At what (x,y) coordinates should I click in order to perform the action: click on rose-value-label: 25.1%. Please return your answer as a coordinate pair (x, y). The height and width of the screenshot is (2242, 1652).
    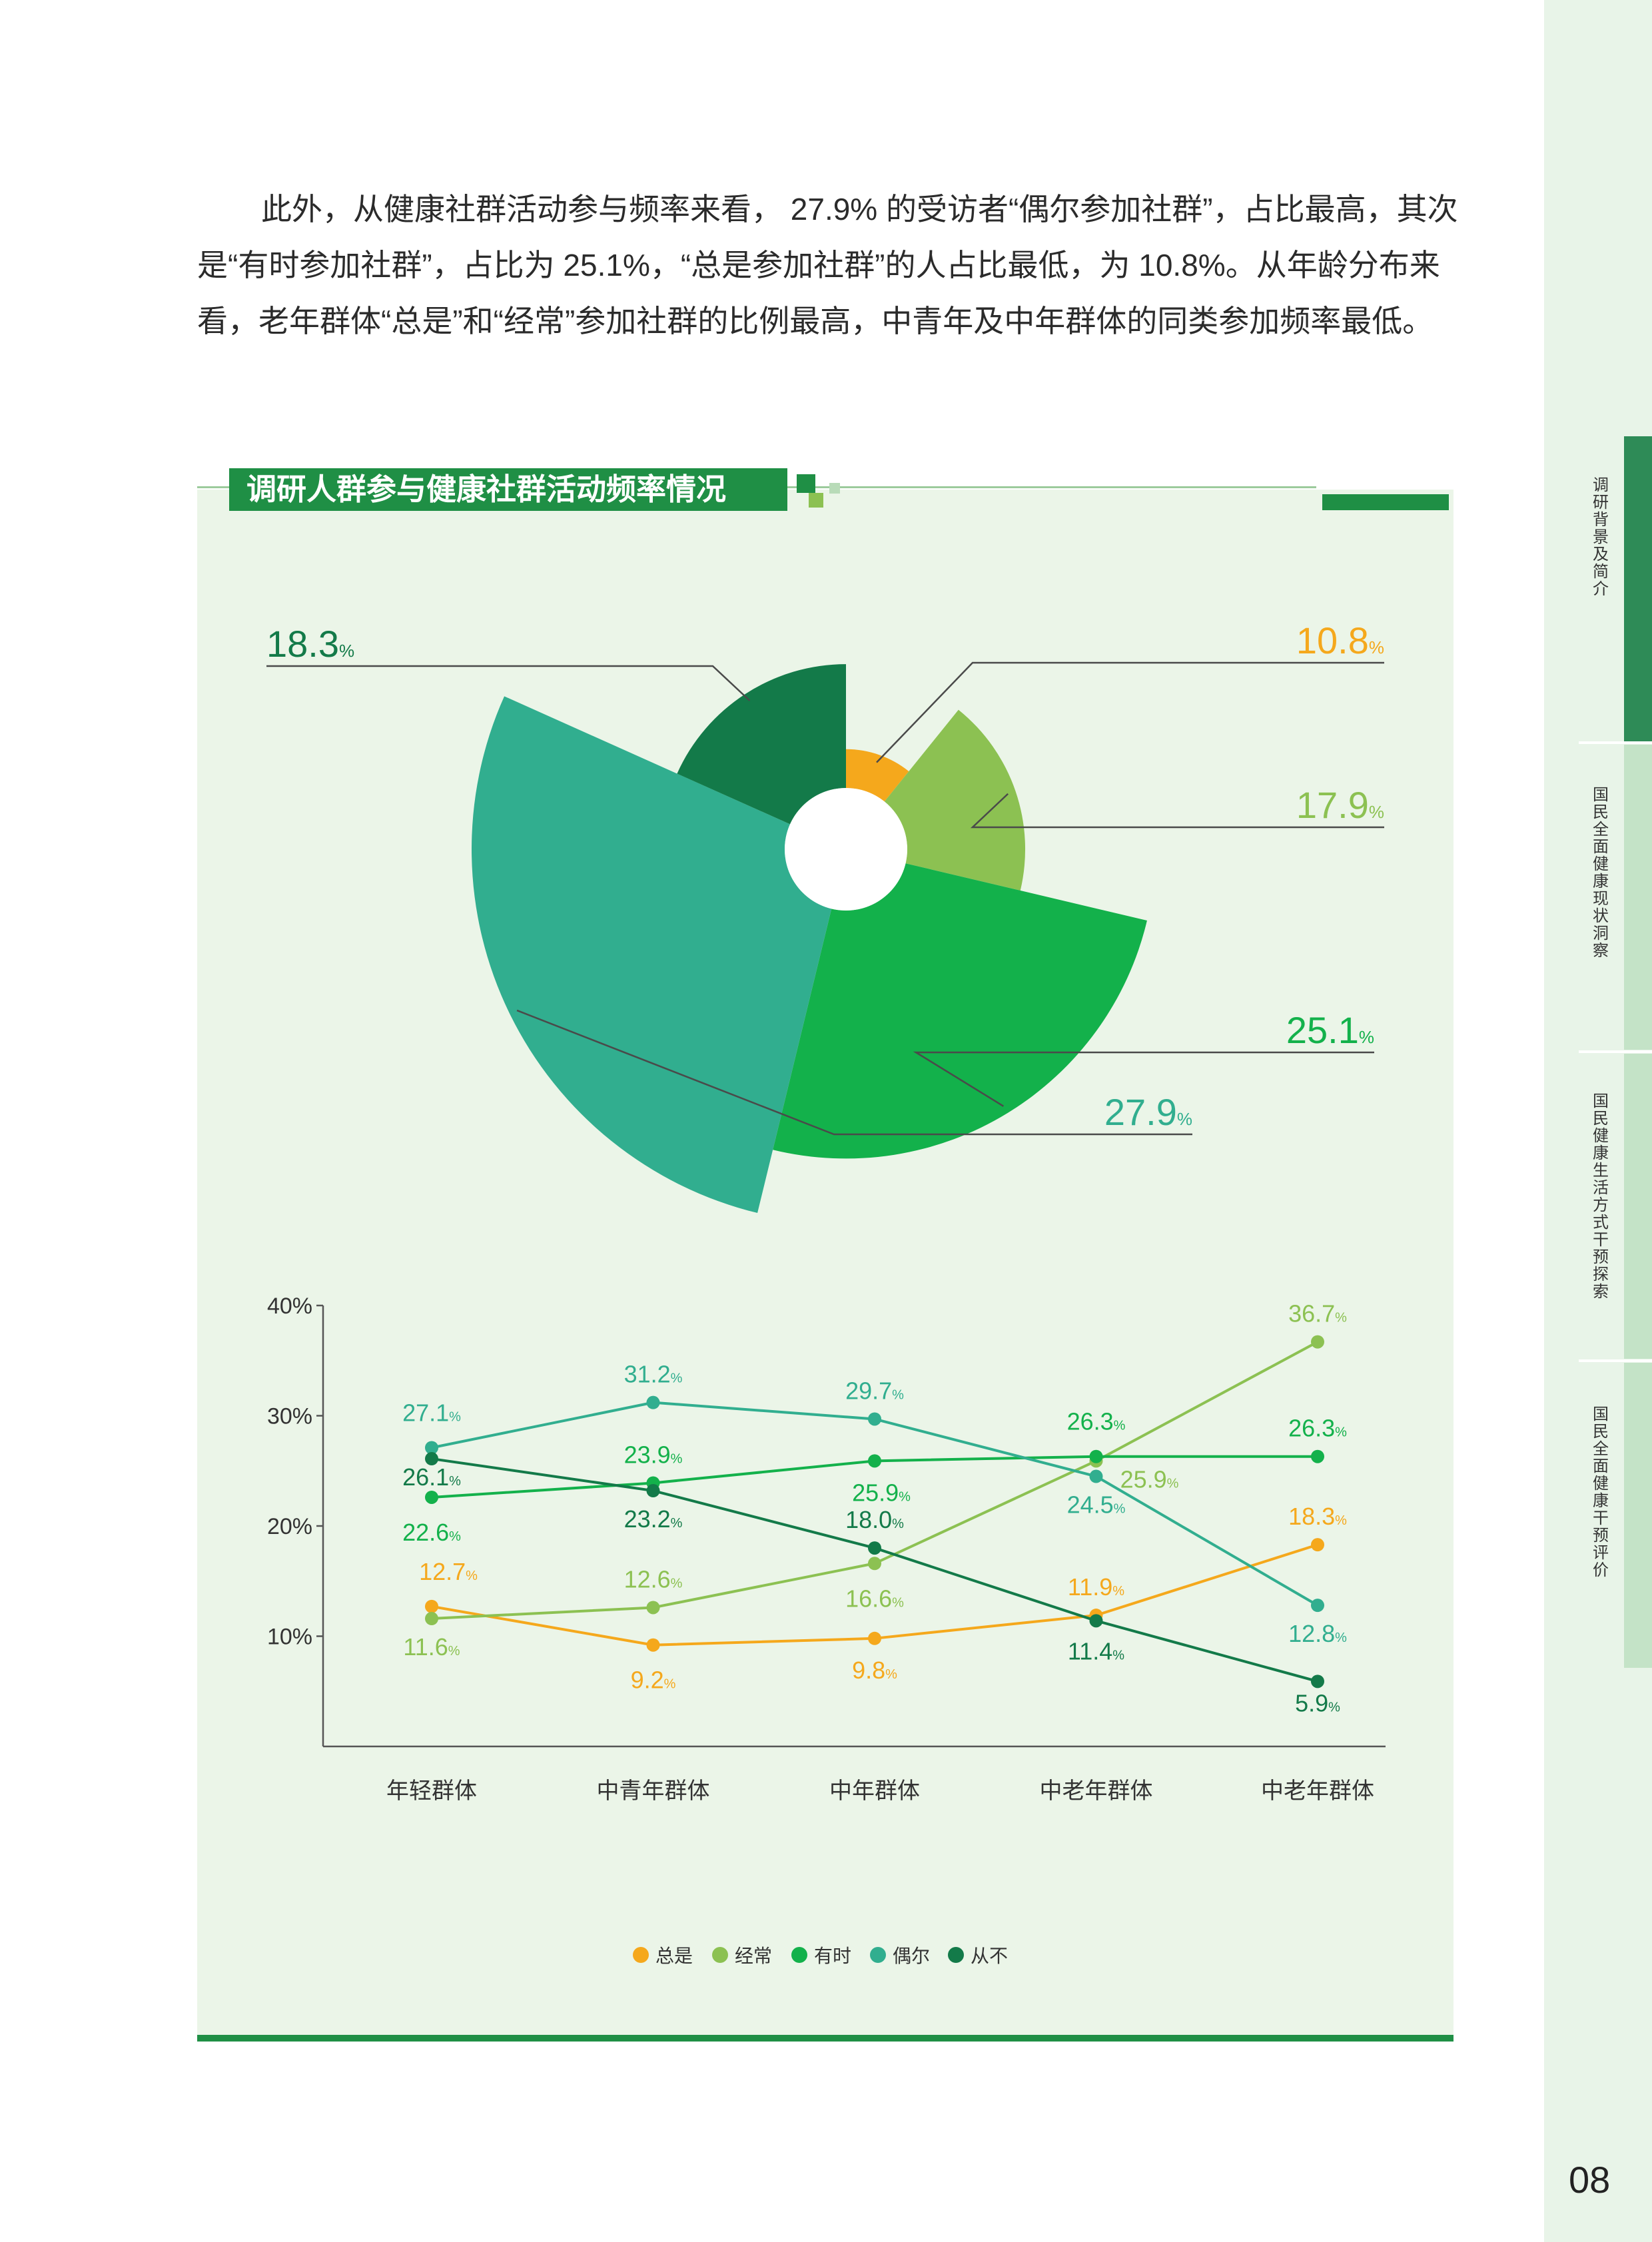
    Looking at the image, I should click on (1330, 1030).